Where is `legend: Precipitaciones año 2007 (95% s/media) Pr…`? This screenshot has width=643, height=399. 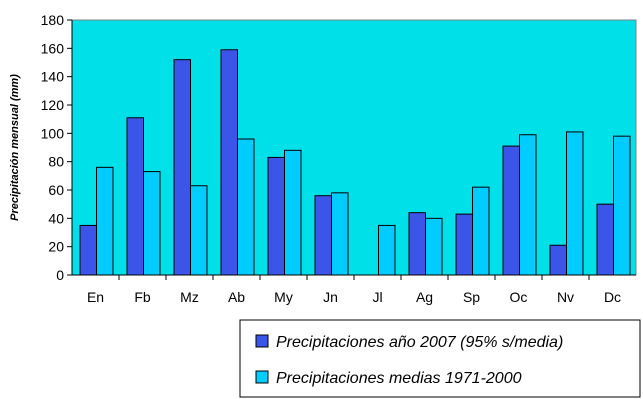
legend: Precipitaciones año 2007 (95% s/media) Pr… is located at coordinates (440, 358).